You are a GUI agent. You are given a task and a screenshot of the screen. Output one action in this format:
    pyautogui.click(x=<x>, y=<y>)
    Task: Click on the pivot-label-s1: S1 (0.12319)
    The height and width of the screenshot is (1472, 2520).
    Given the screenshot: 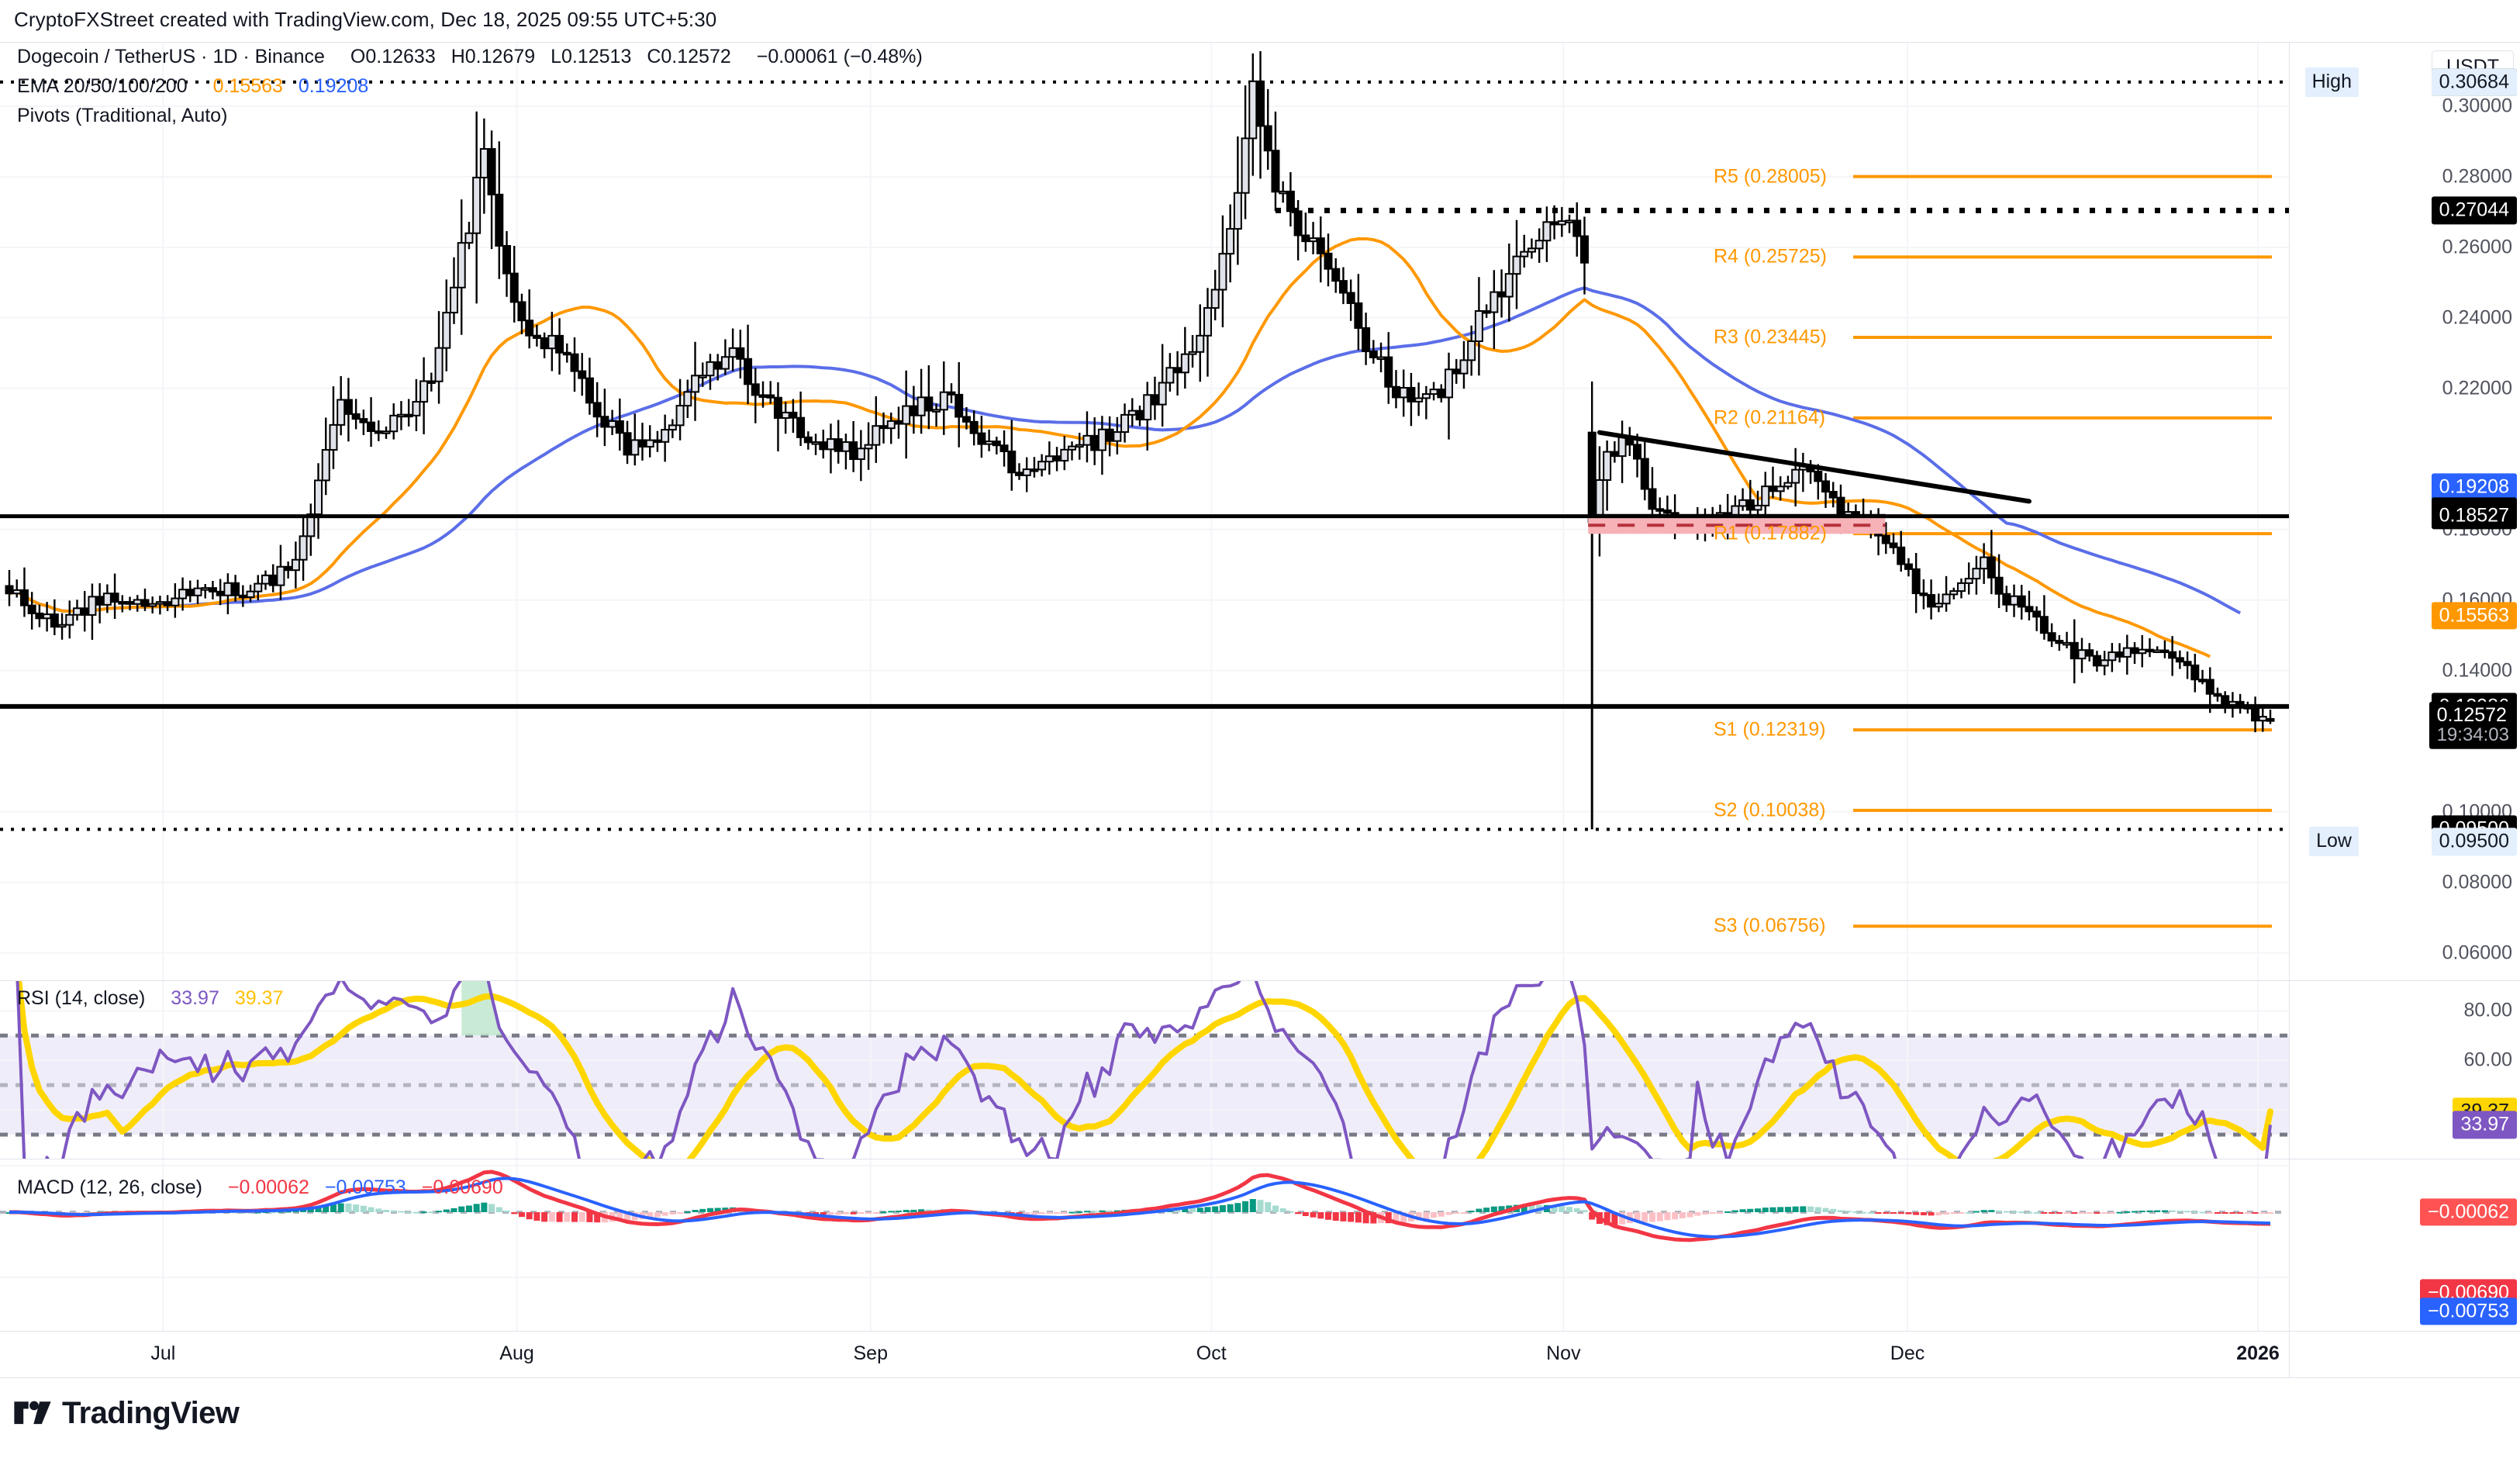 What is the action you would take?
    pyautogui.click(x=1770, y=729)
    